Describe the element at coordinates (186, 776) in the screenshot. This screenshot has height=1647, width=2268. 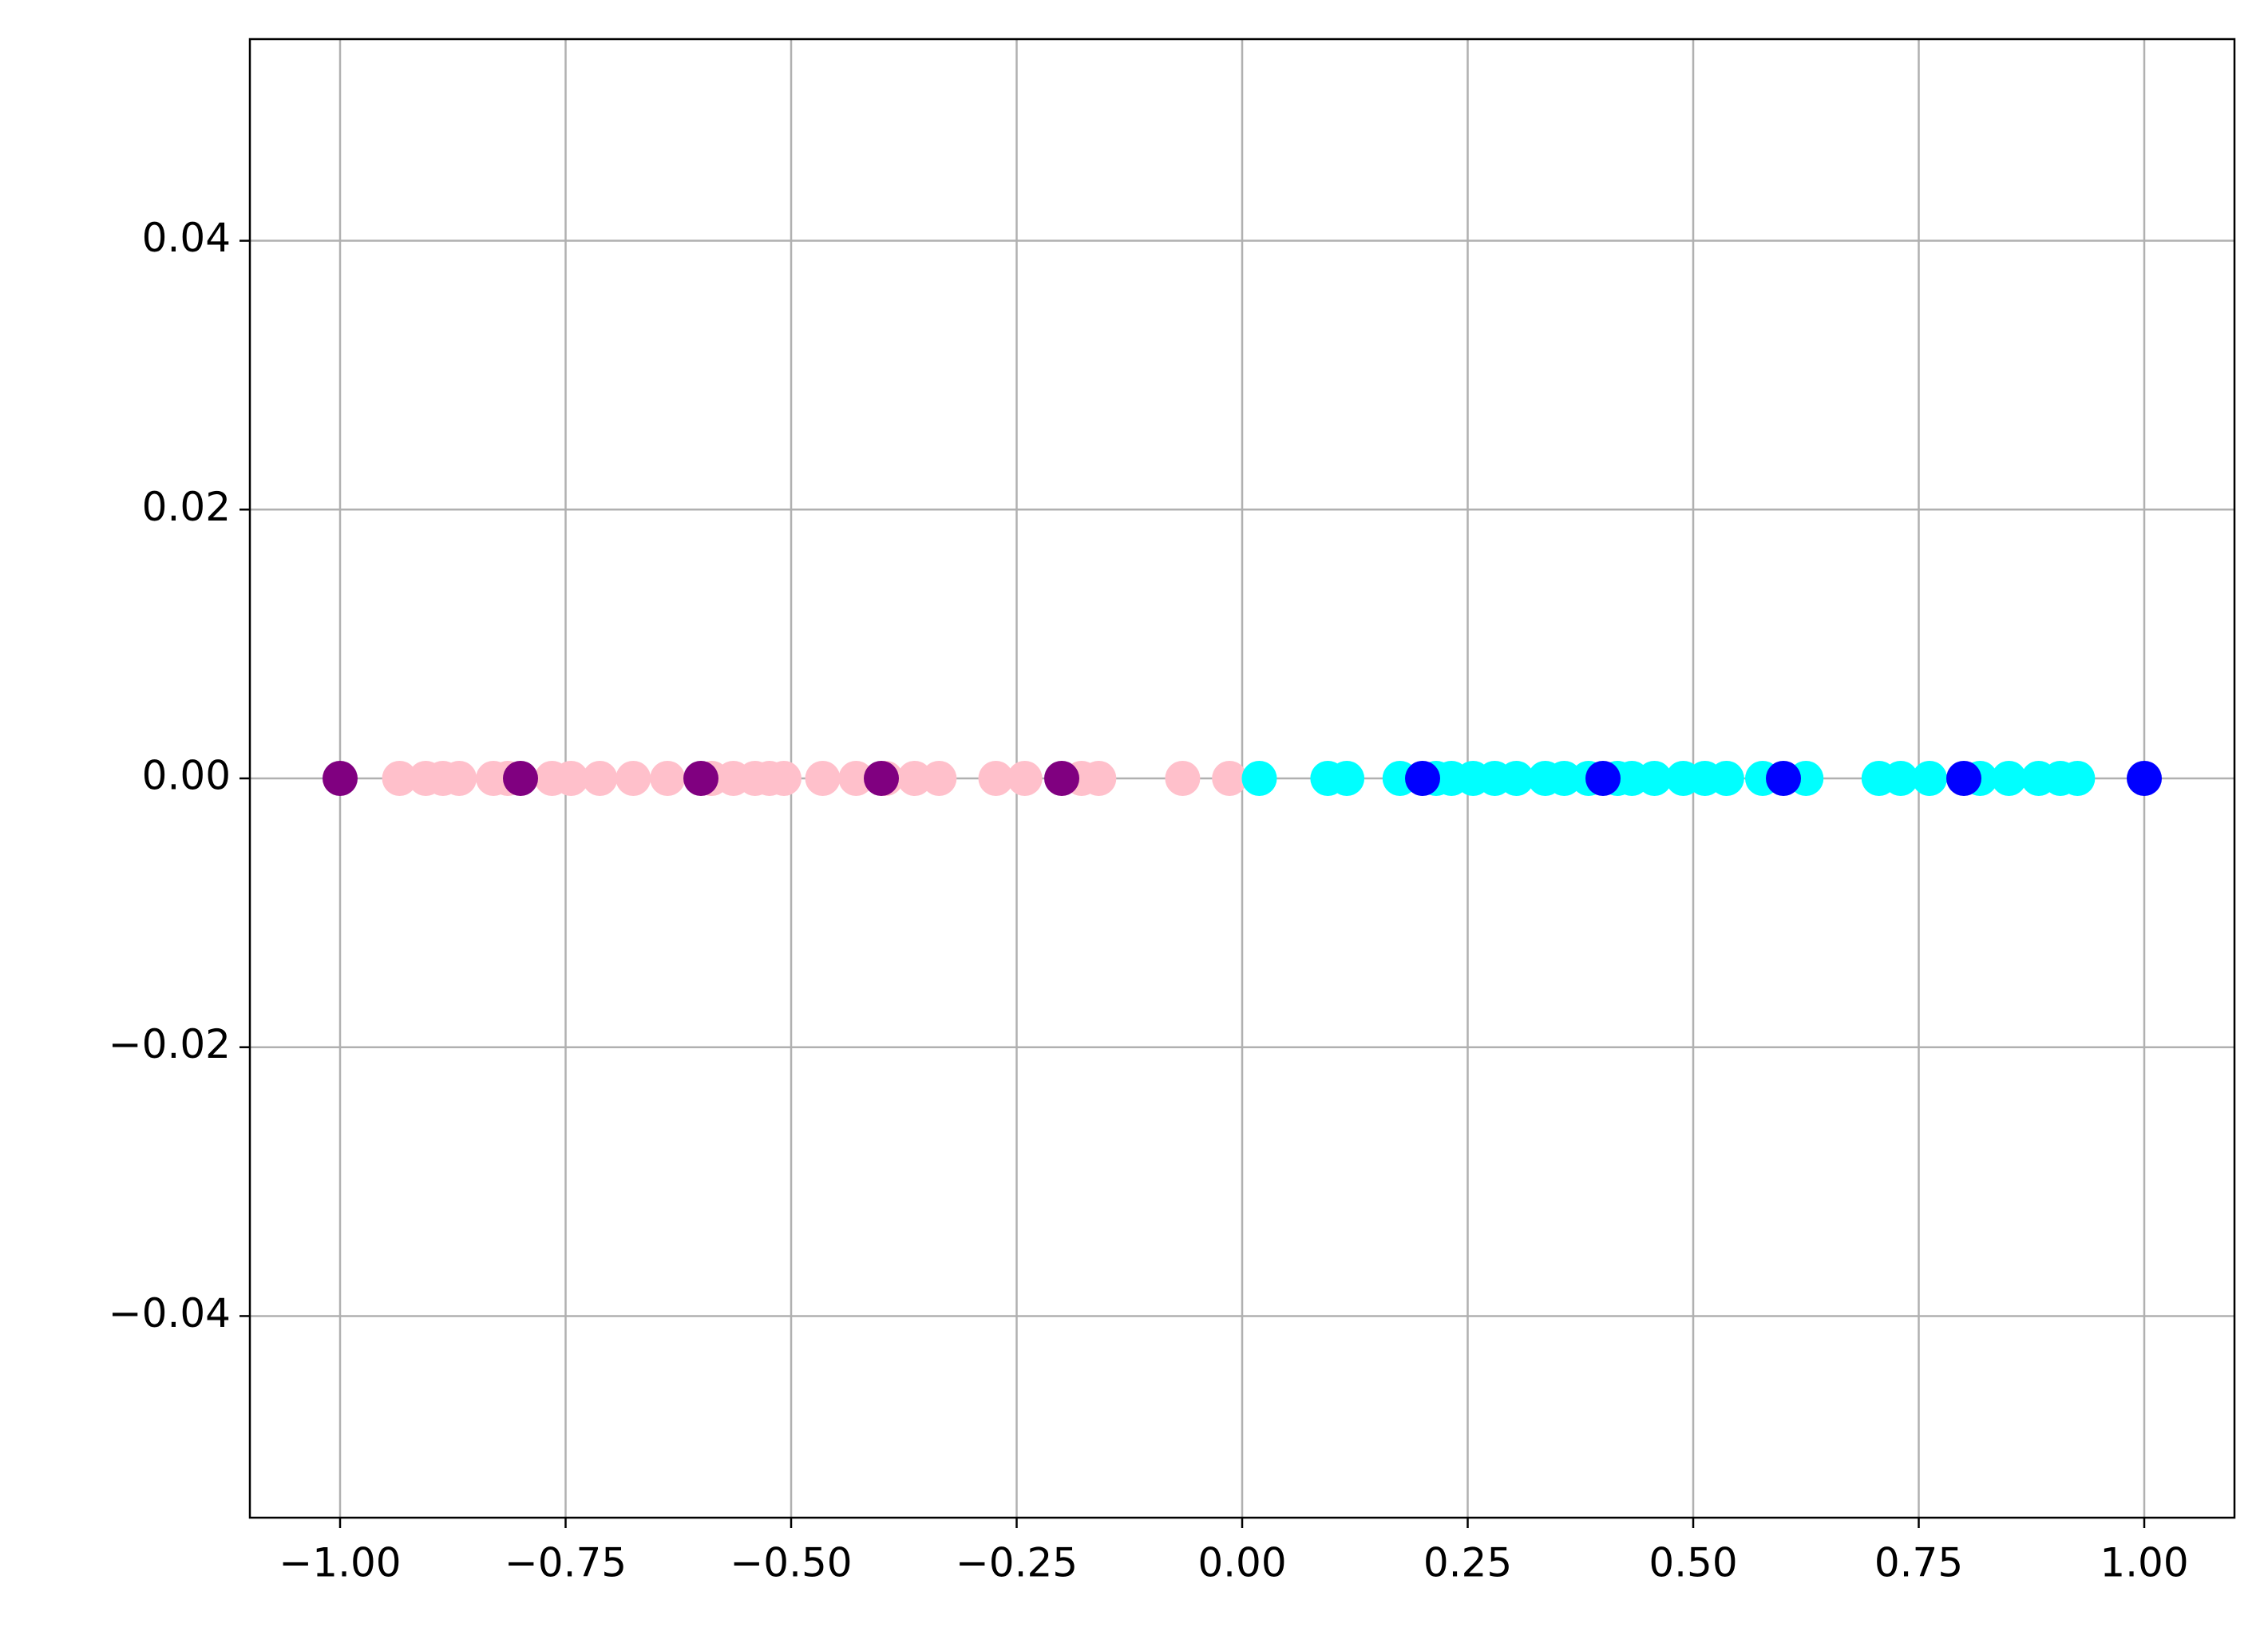
I see `y-tick-label: 0.00` at that location.